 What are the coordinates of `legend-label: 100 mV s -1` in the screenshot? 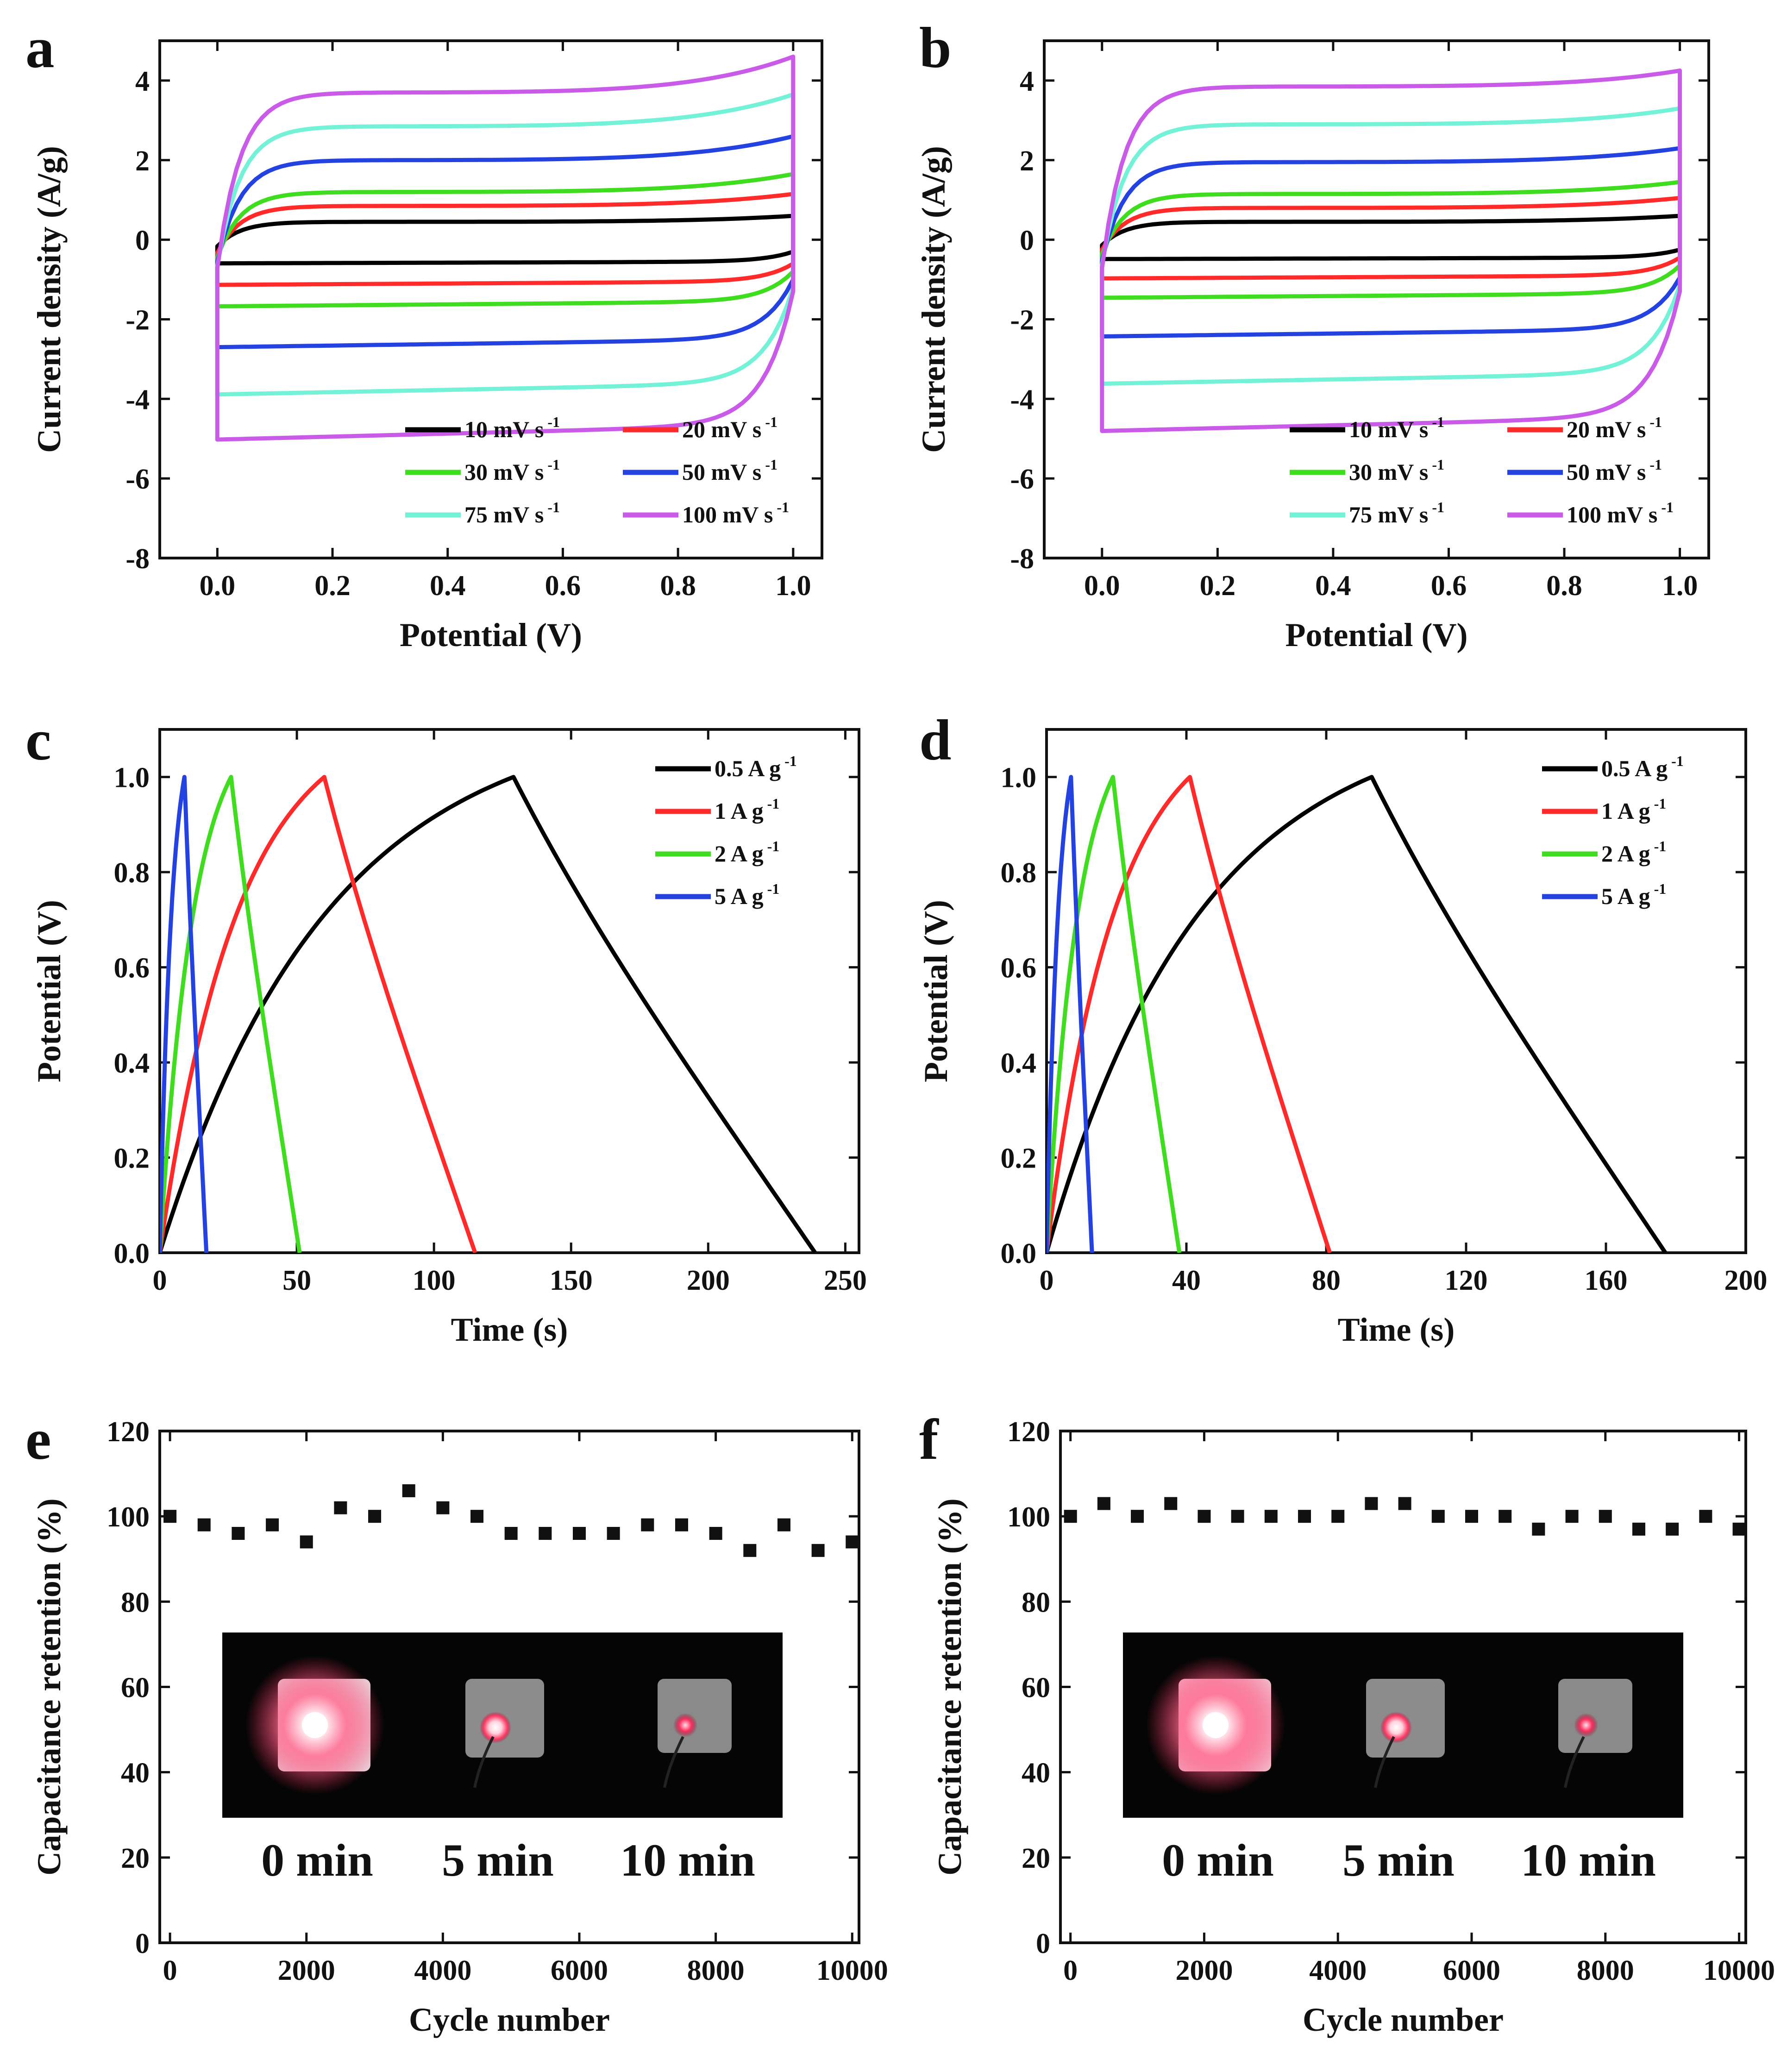 It's located at (1620, 513).